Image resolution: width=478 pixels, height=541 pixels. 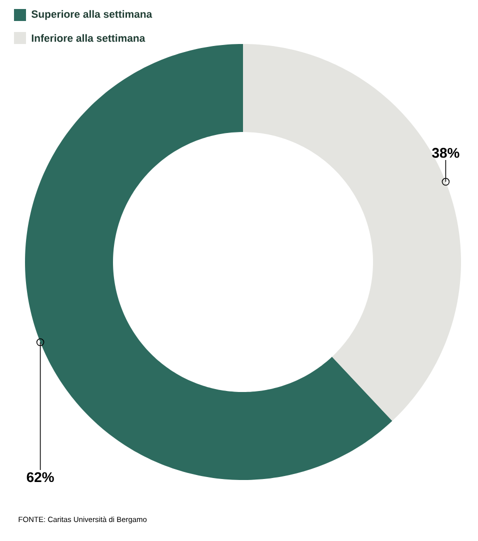 I want to click on data-label: 62%, so click(x=40, y=477).